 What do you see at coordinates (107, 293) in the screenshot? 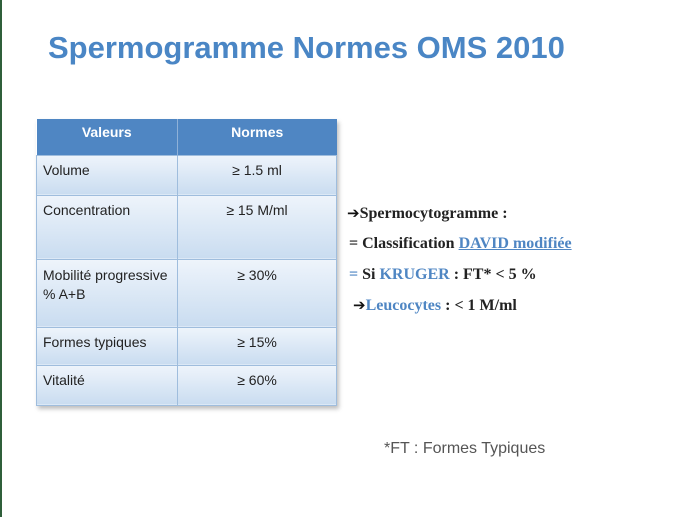
I see `cell-valeur: Mobilité progressive % A+B` at bounding box center [107, 293].